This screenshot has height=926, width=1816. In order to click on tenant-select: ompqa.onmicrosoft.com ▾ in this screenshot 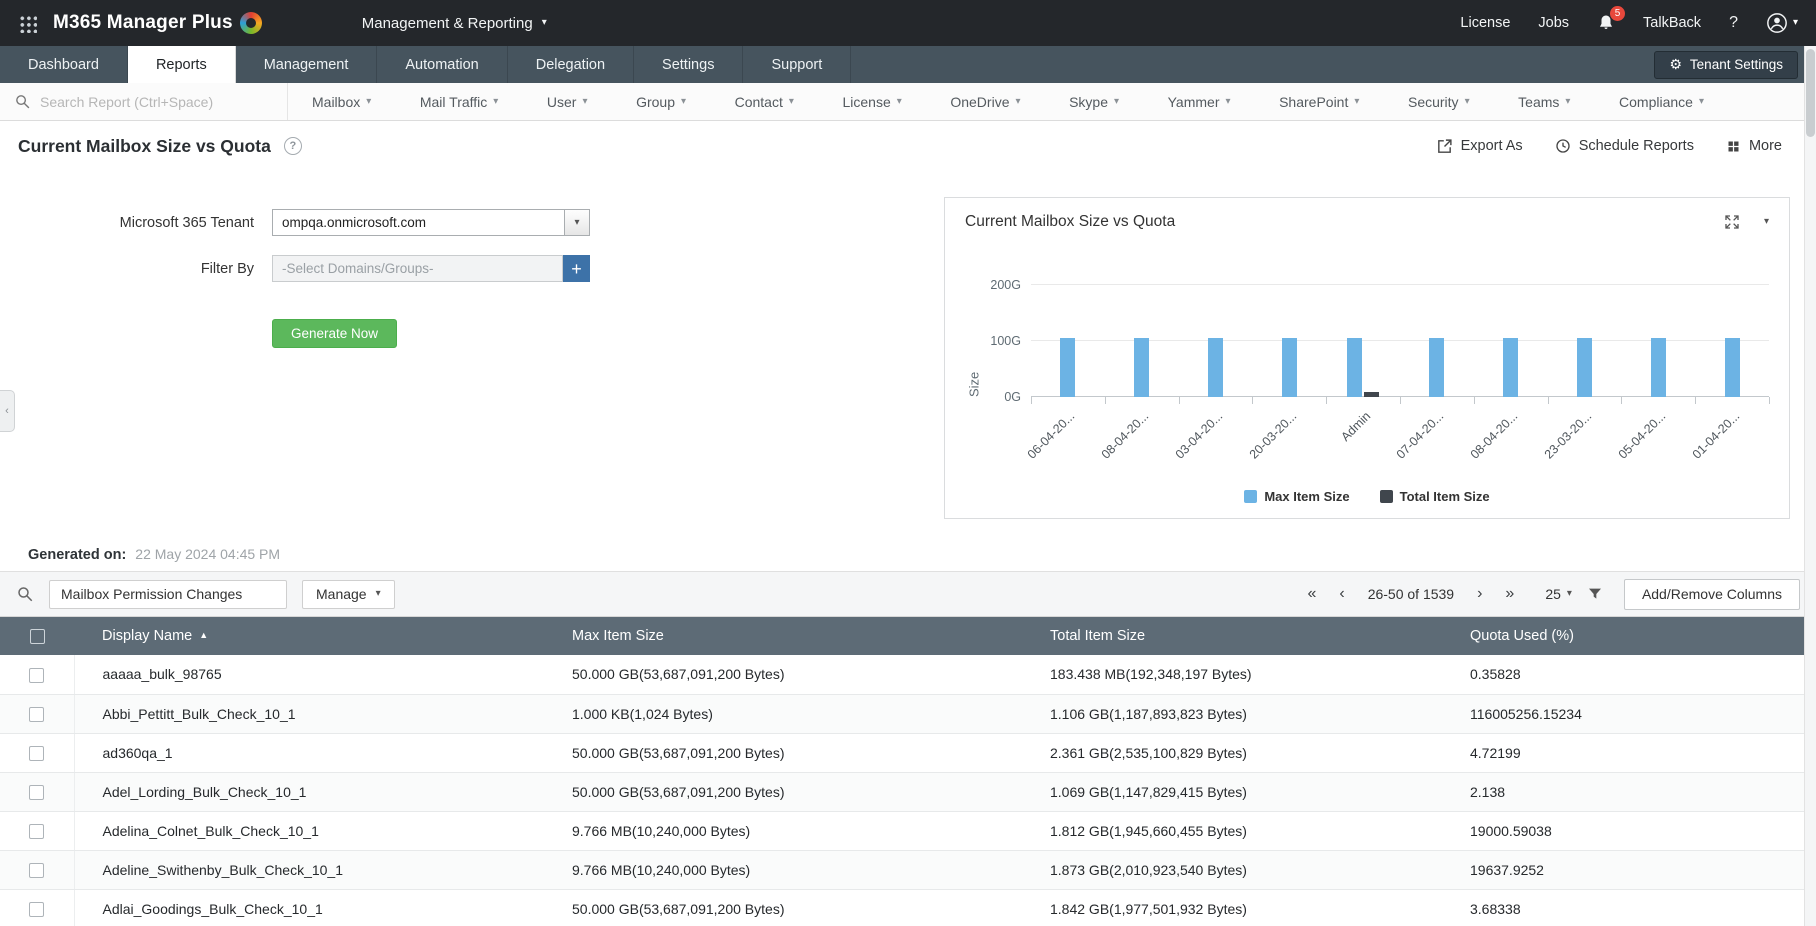, I will do `click(431, 222)`.